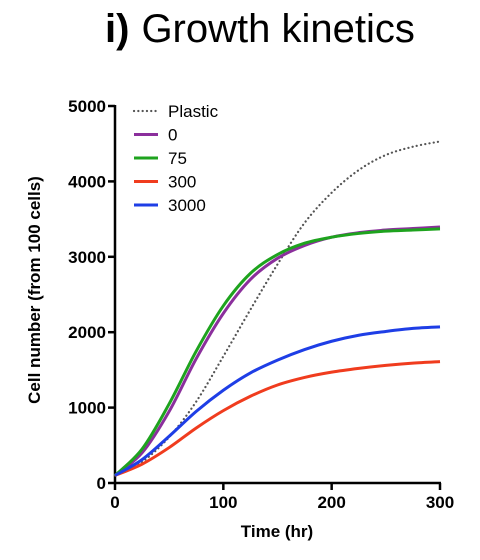 This screenshot has height=560, width=480. Describe the element at coordinates (87, 408) in the screenshot. I see `y-tick-label: 1000` at that location.